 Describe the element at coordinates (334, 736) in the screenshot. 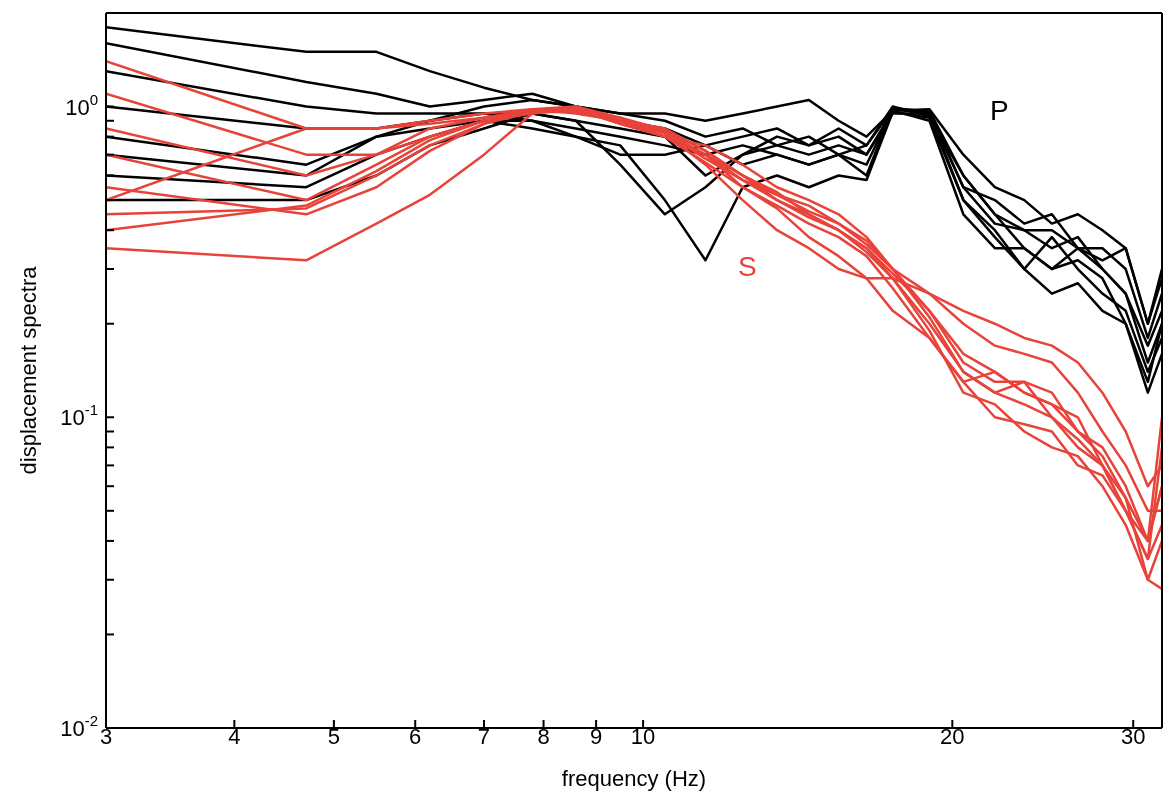

I see `x-tick-label: 5` at that location.